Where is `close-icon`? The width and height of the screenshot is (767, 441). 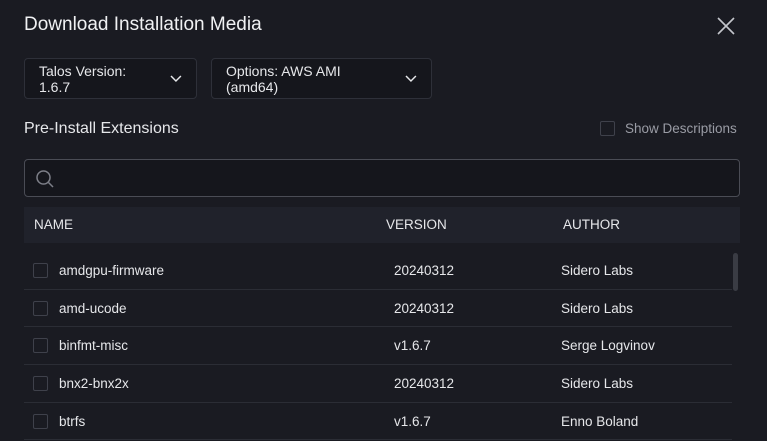 close-icon is located at coordinates (726, 26).